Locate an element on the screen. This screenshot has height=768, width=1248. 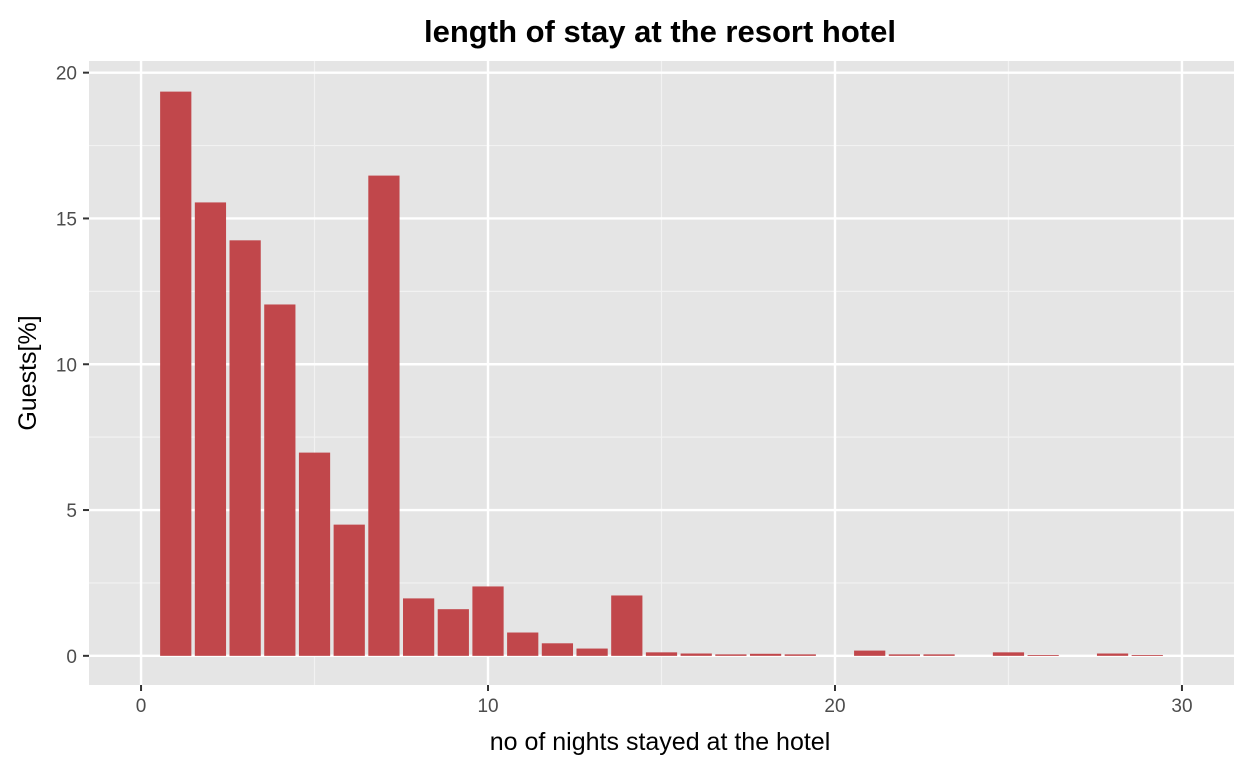
x-tick-label: 30 is located at coordinates (1181, 706).